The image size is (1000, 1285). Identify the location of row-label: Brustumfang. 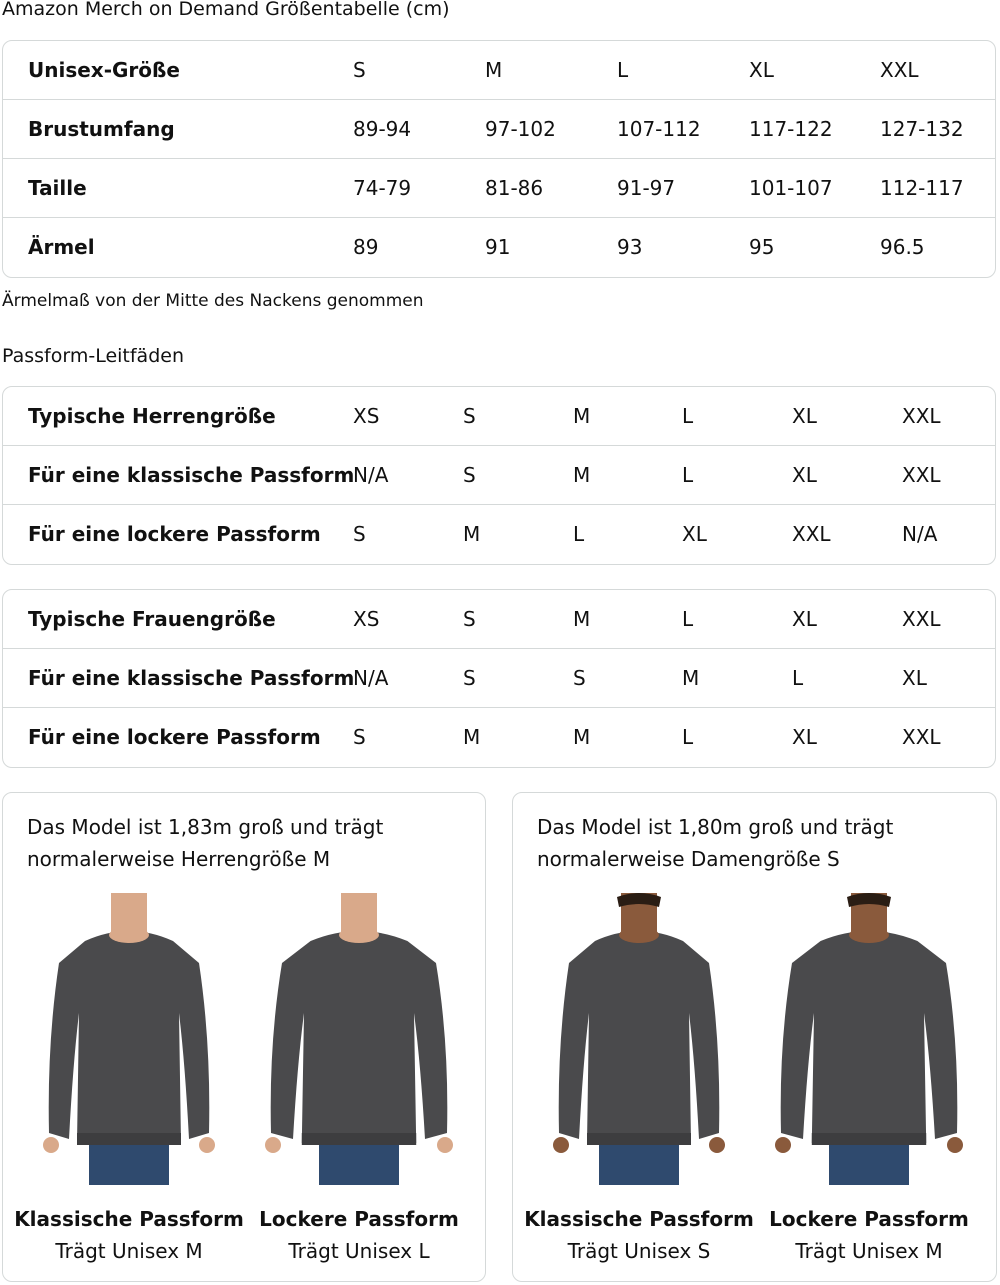
(101, 129).